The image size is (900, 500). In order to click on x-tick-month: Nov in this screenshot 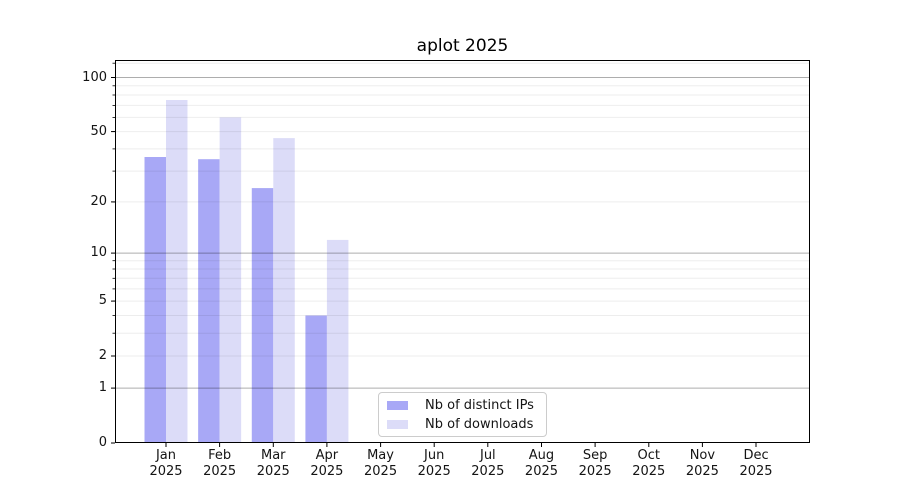, I will do `click(702, 455)`.